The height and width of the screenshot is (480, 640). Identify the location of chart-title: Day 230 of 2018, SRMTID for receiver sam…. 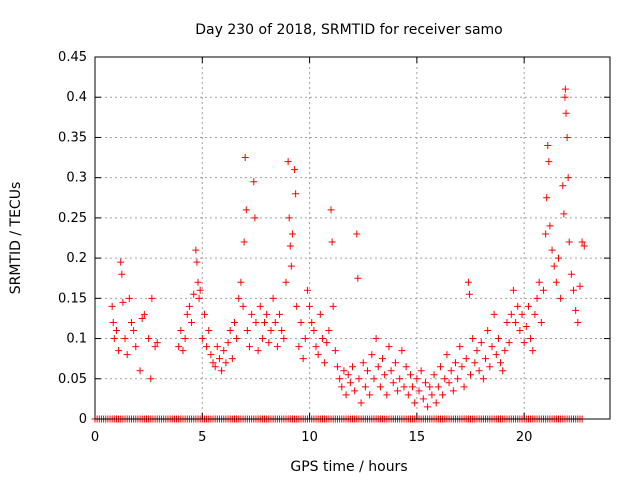
(349, 30).